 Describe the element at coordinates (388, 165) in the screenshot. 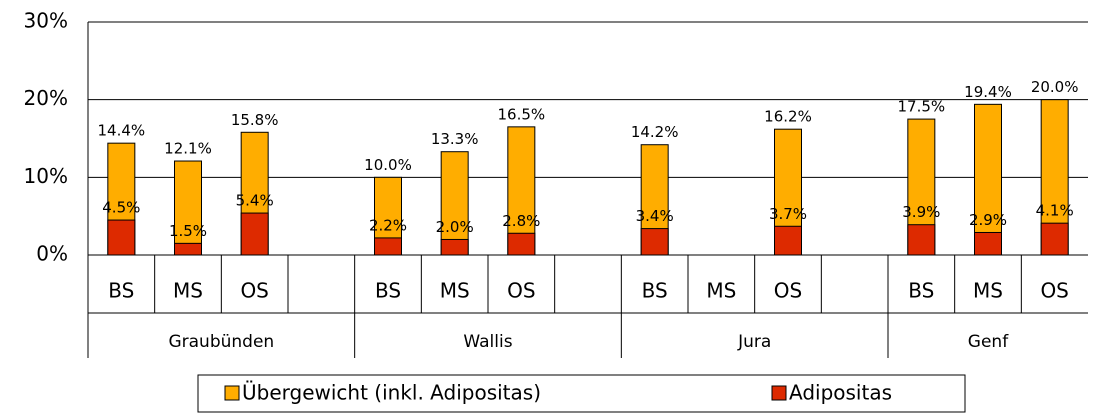

I see `value-label: 10.0%` at that location.